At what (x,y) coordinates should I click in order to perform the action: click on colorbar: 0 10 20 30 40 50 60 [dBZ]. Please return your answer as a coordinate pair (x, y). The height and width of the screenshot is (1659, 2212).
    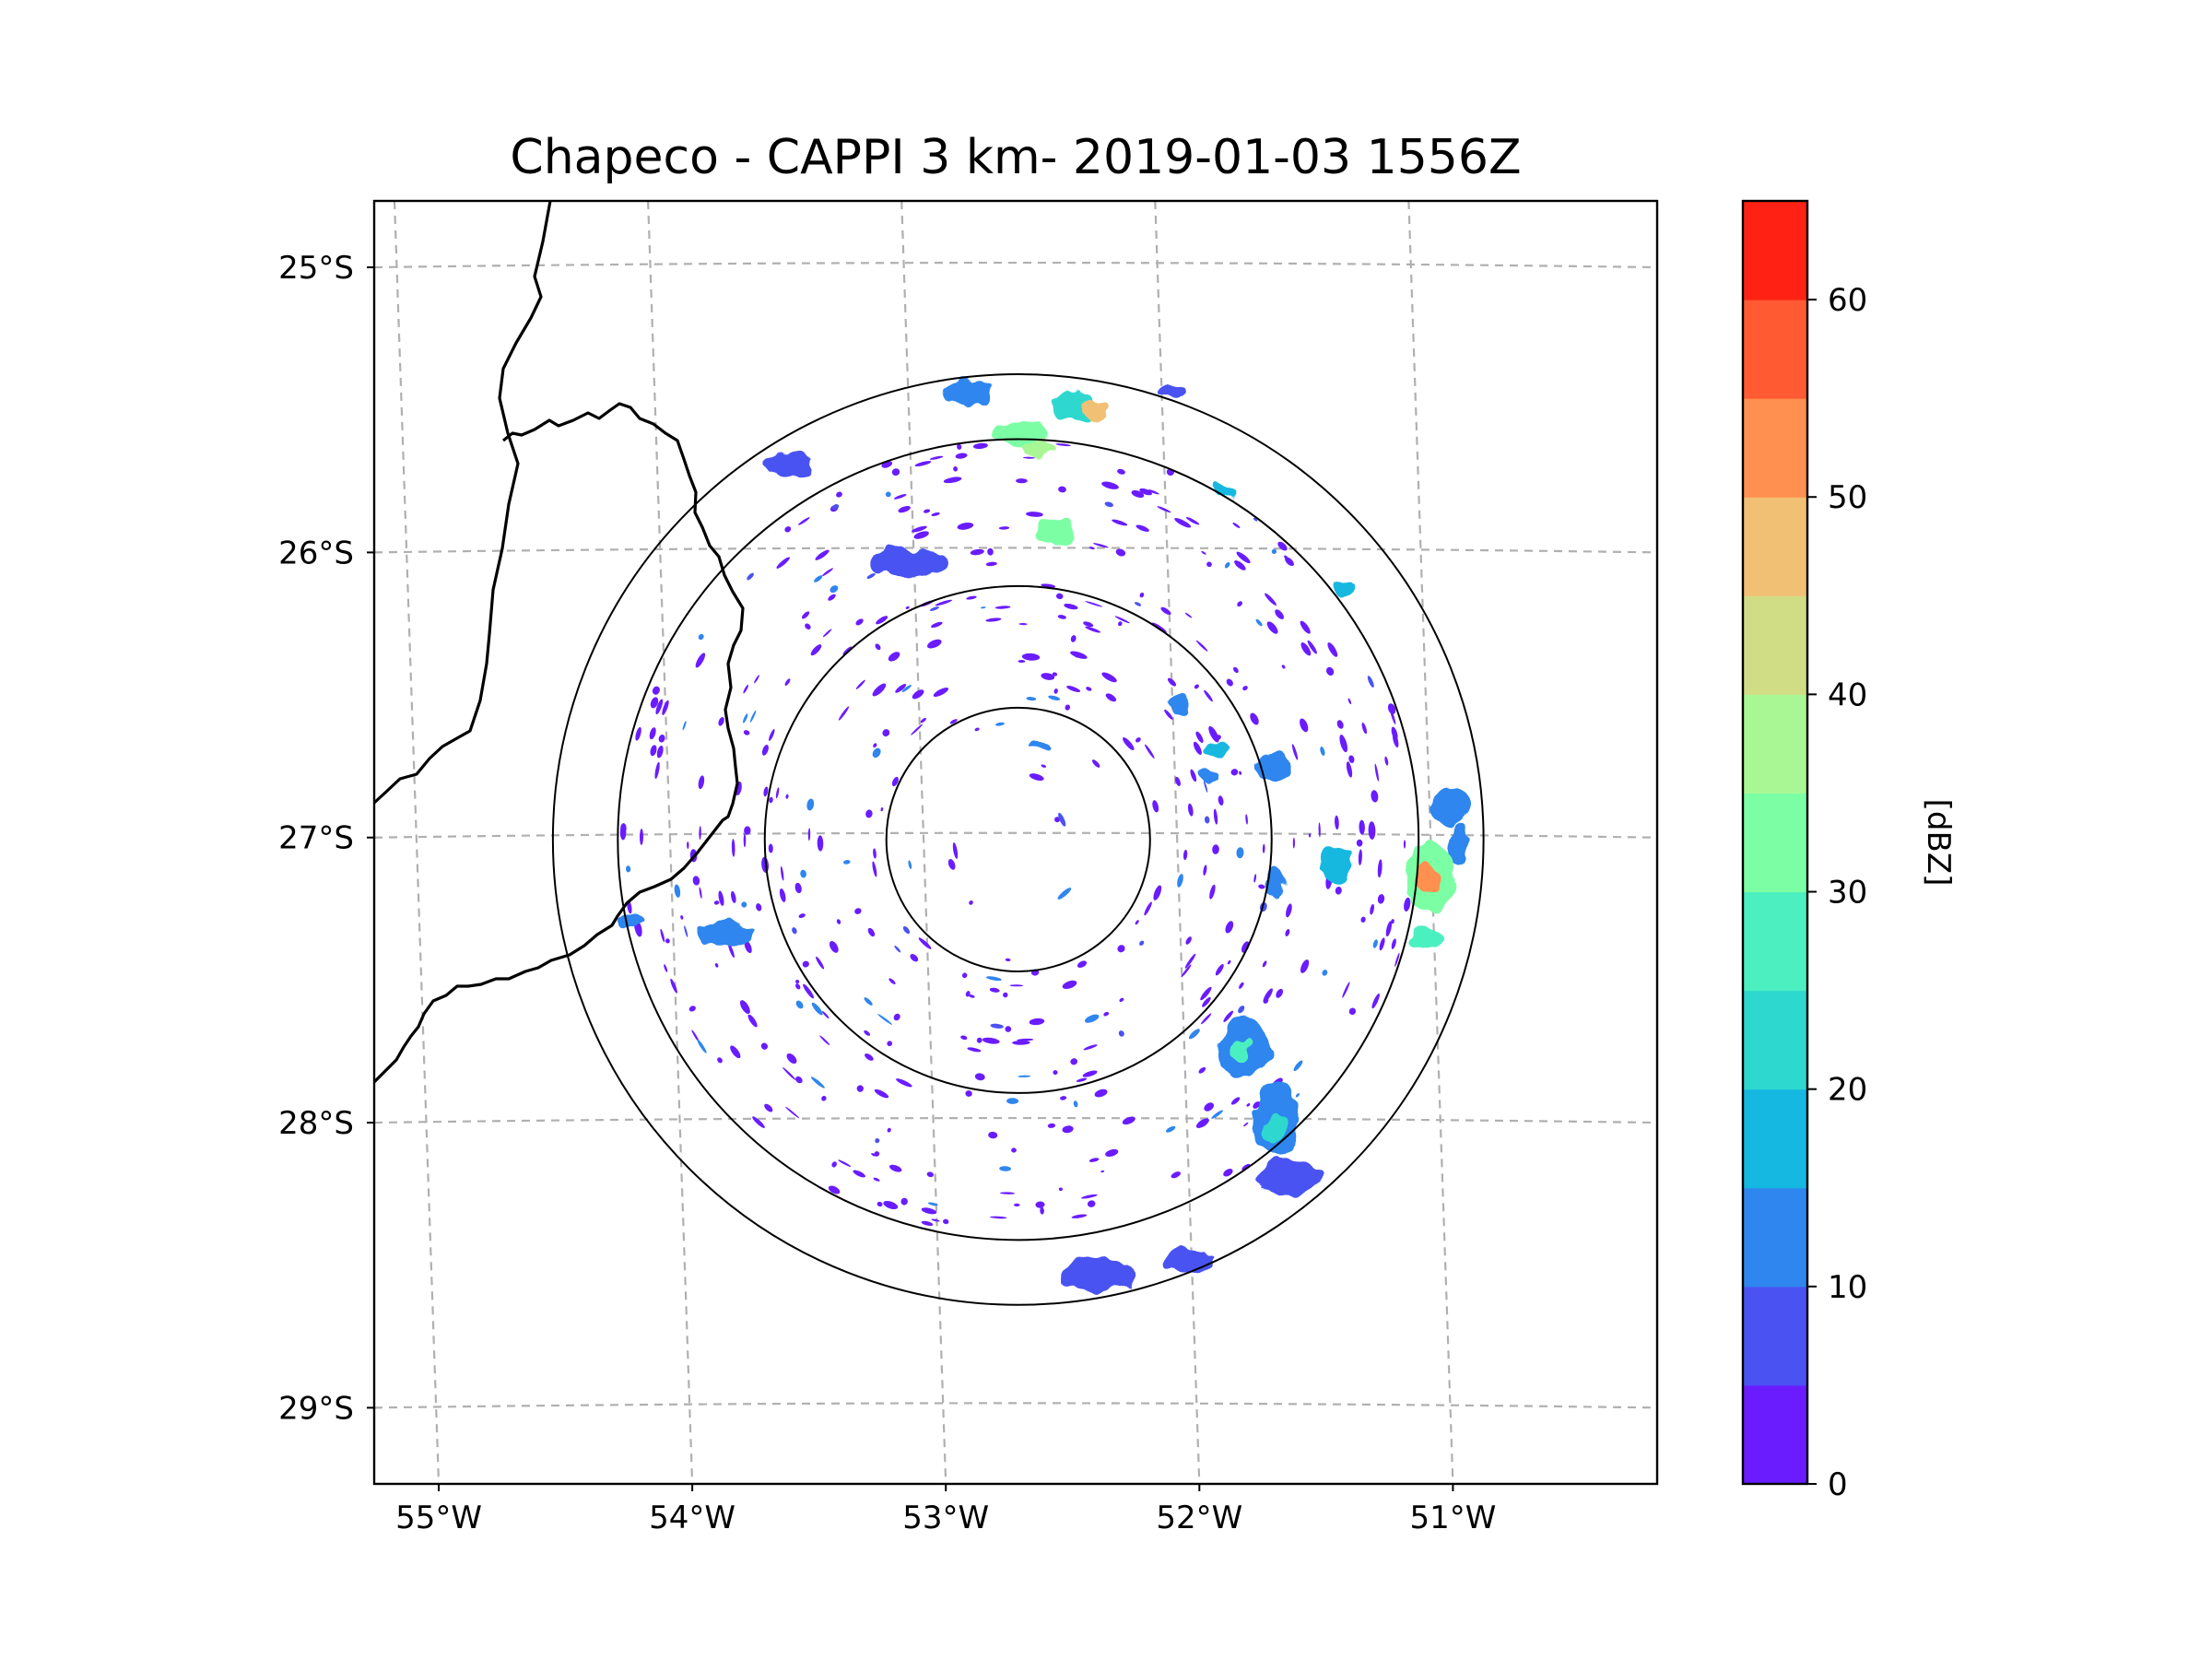
    Looking at the image, I should click on (1849, 851).